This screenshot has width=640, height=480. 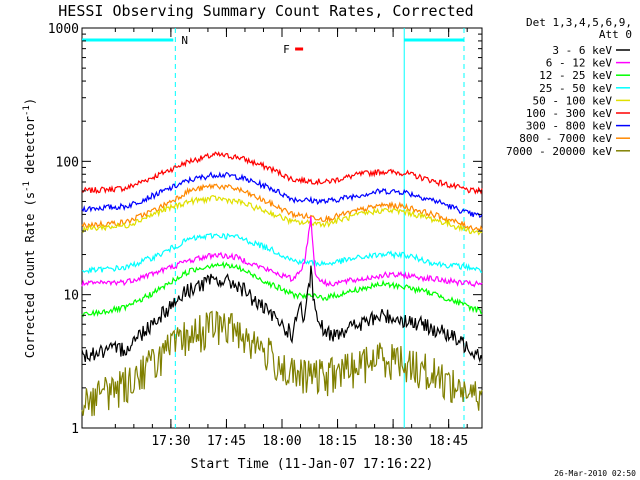 I want to click on y-tick-label: 1, so click(x=75, y=429).